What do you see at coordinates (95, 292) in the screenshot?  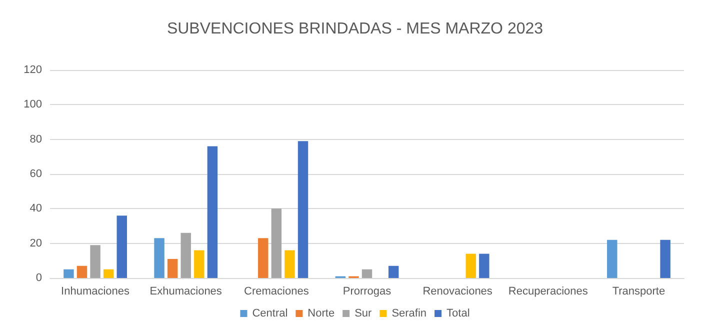 I see `x-tick-label: Inhumaciones` at bounding box center [95, 292].